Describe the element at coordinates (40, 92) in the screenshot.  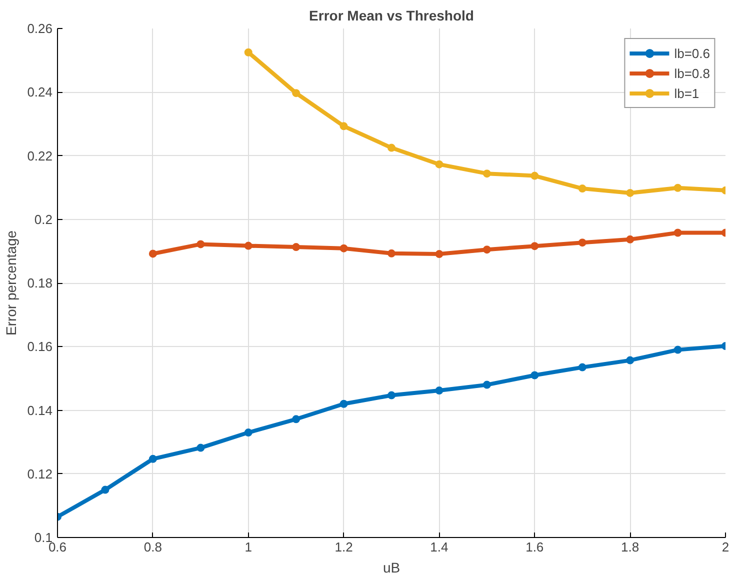
I see `y-tick-label: 0.24` at that location.